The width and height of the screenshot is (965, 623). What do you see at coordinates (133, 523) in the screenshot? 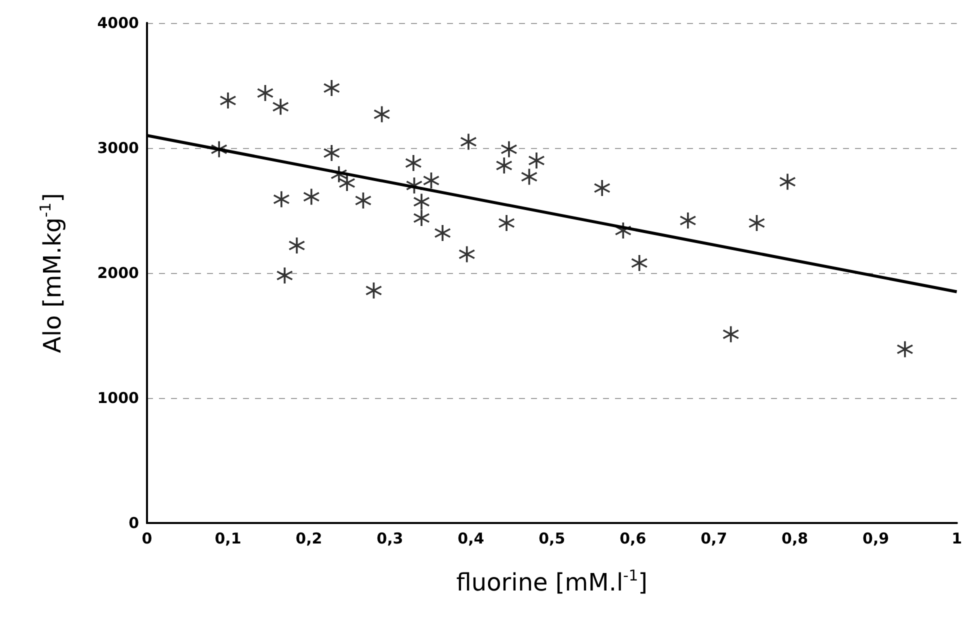
I see `y-tick-label: 0` at bounding box center [133, 523].